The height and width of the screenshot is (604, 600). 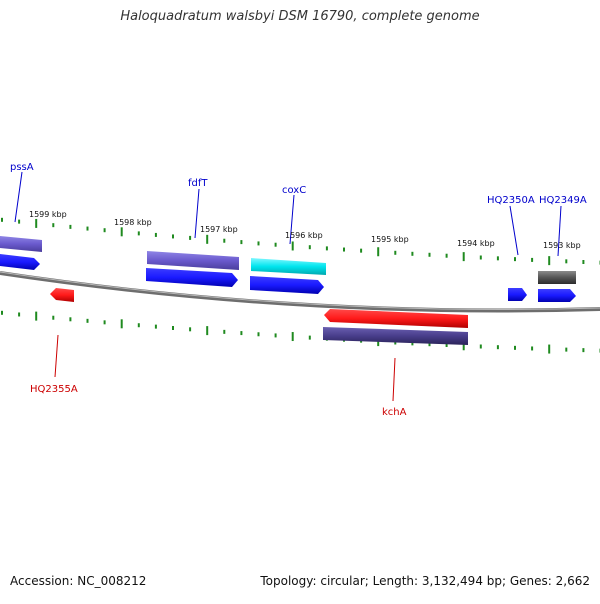 What do you see at coordinates (396, 318) in the screenshot?
I see `cds-arrow-kchA` at bounding box center [396, 318].